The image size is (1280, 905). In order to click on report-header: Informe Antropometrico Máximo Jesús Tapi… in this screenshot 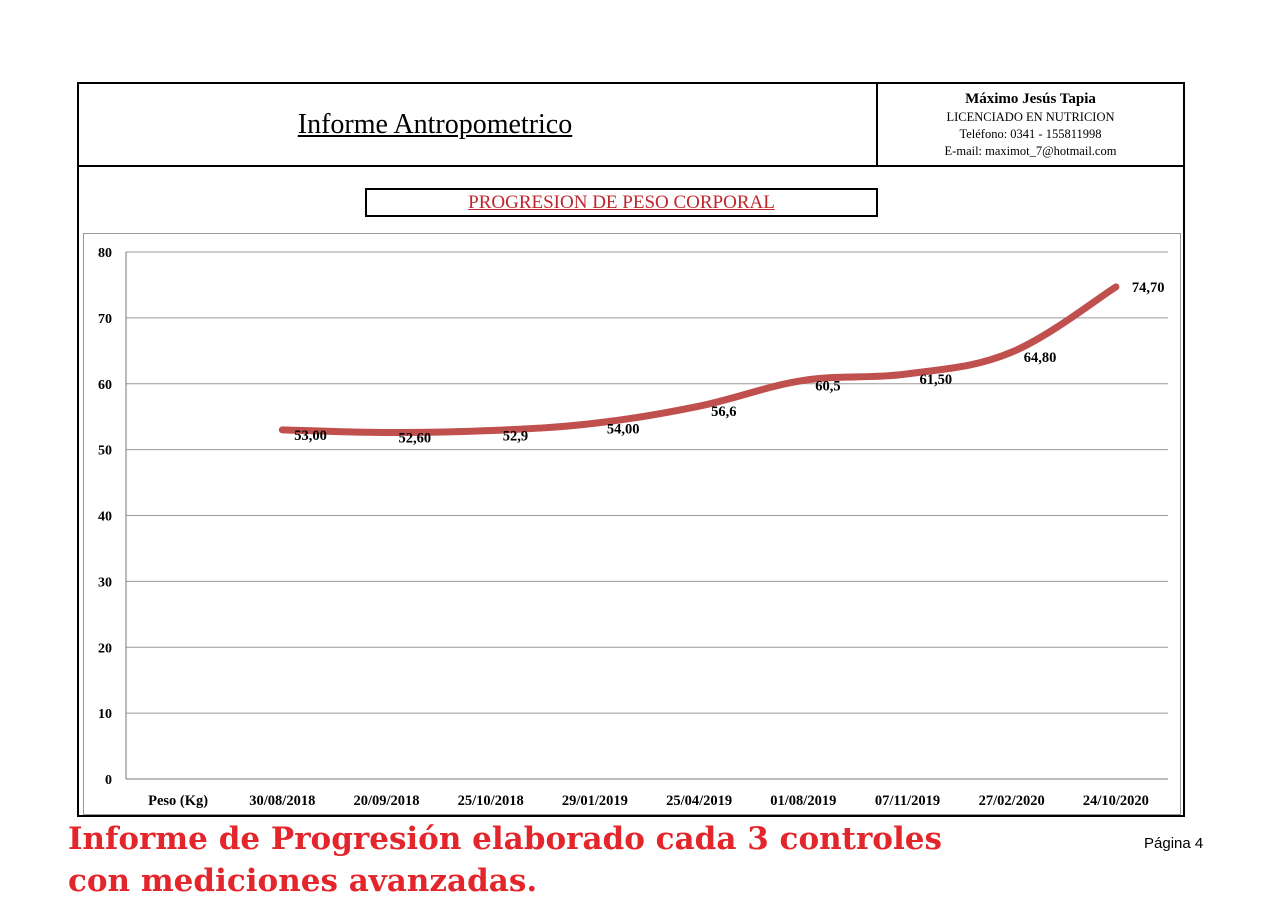, I will do `click(631, 125)`.